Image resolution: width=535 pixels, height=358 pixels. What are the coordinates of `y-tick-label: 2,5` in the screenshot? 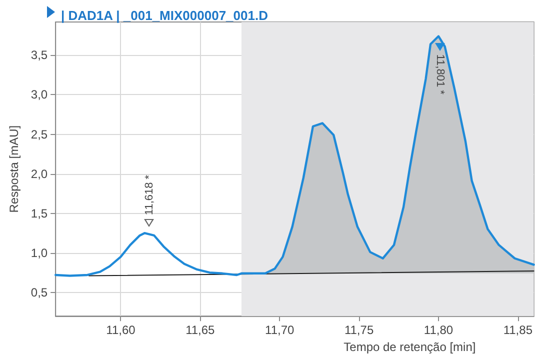 It's located at (39, 134).